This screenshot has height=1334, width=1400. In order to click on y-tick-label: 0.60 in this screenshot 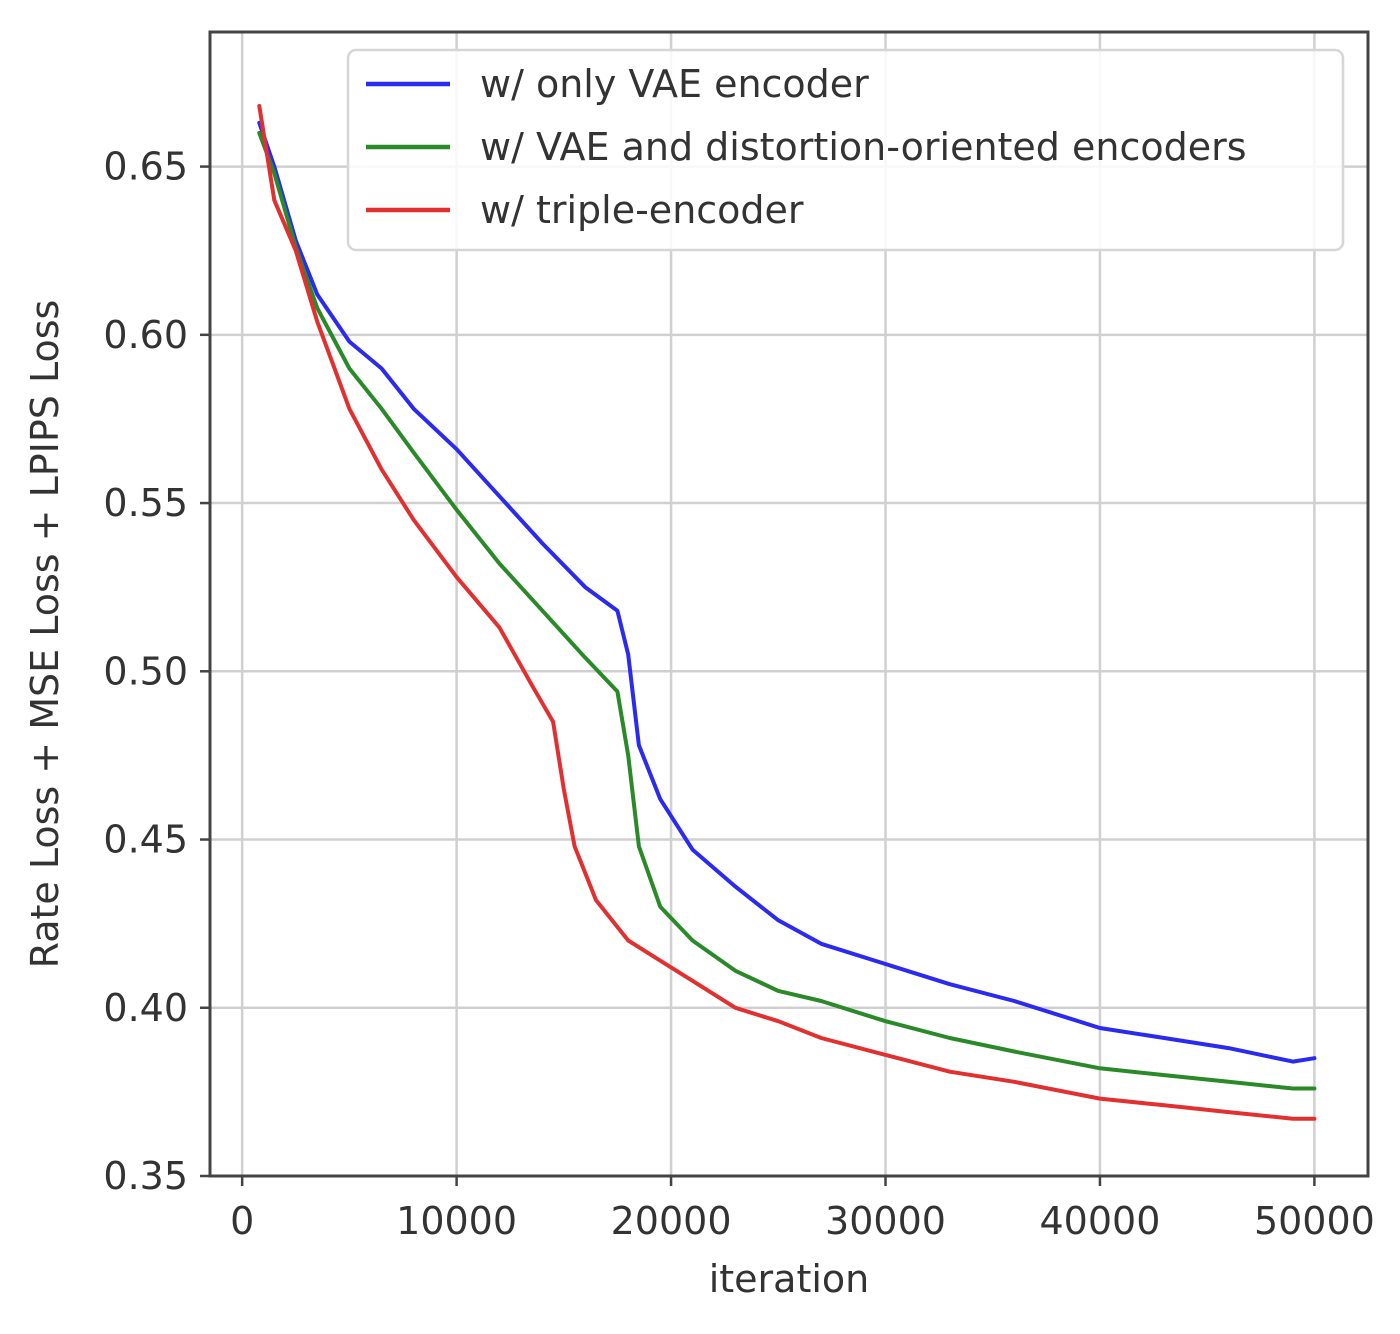, I will do `click(145, 335)`.